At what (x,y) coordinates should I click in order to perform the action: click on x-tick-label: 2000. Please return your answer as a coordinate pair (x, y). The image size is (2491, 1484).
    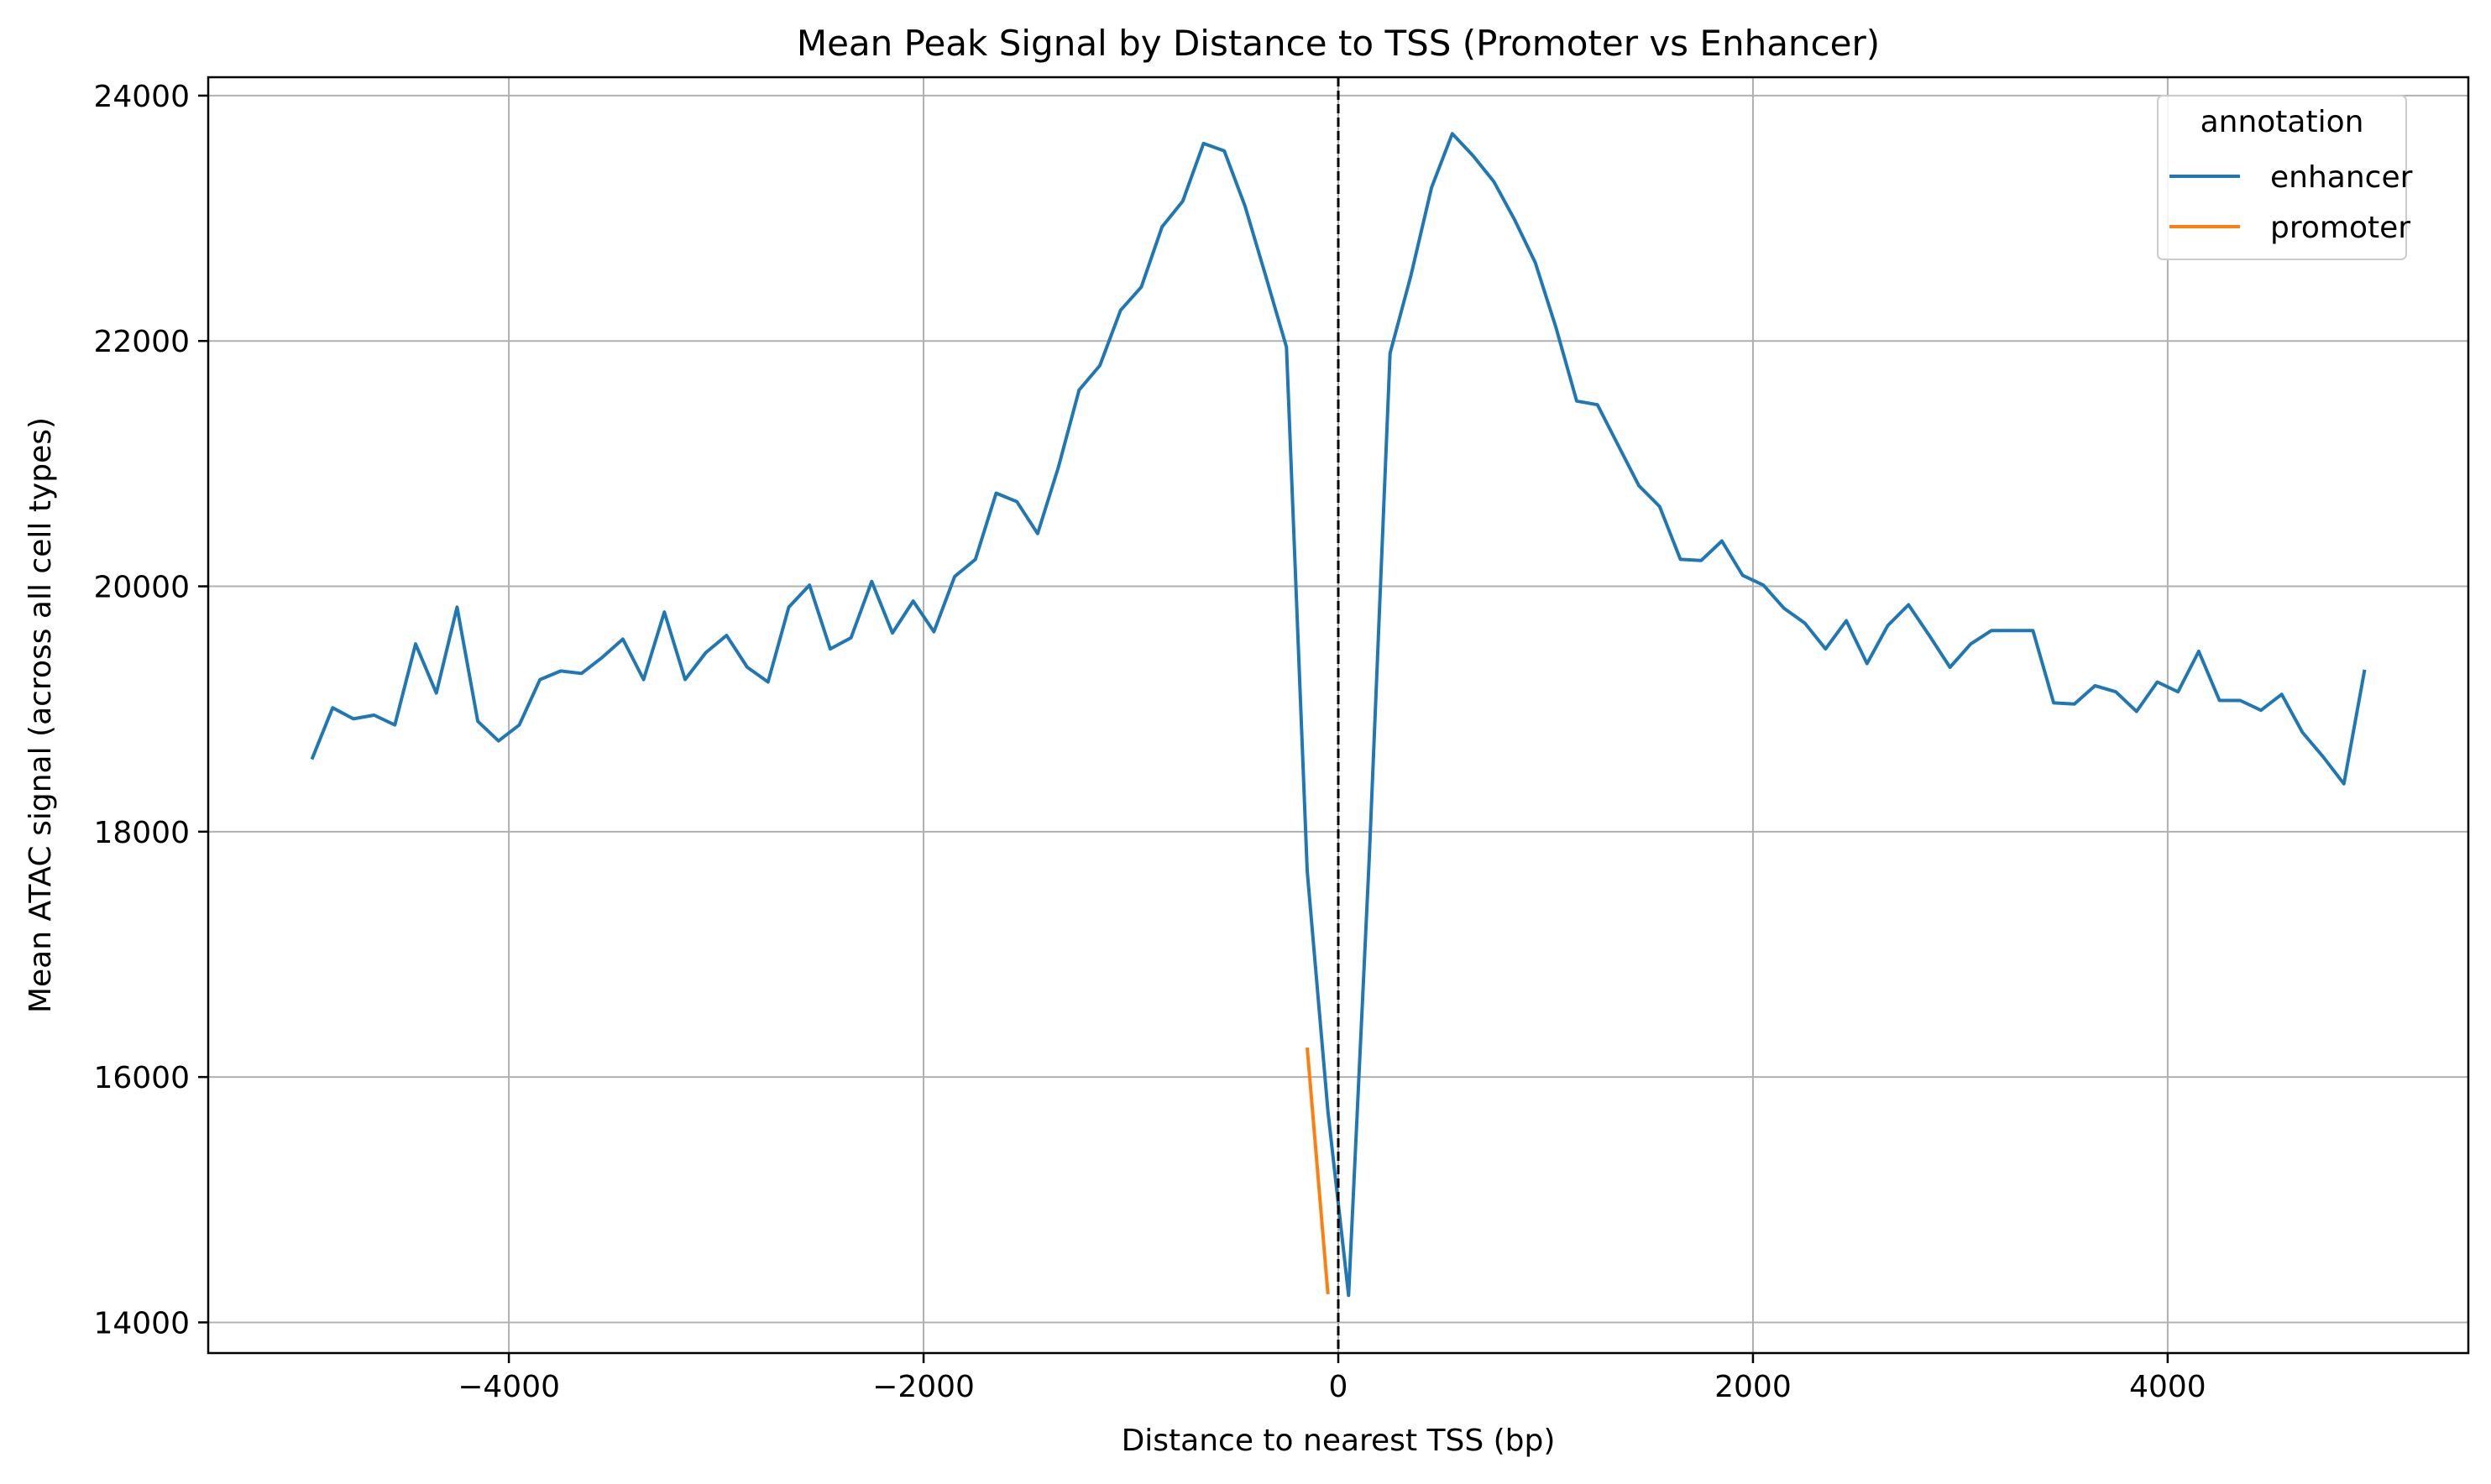
    Looking at the image, I should click on (1753, 1387).